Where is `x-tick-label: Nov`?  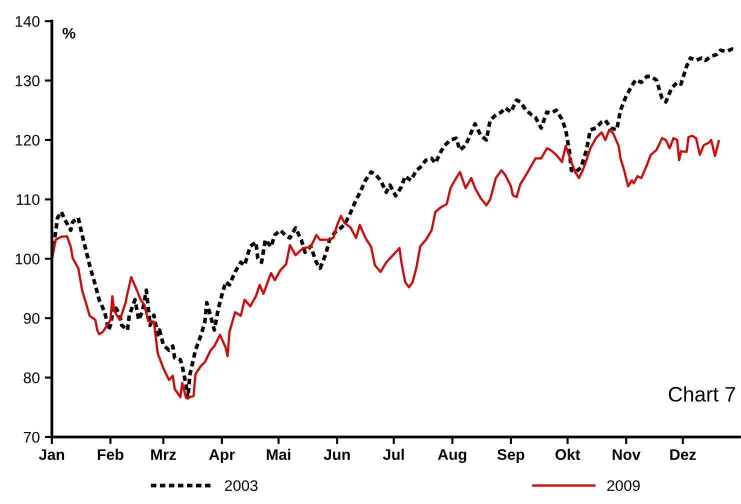 x-tick-label: Nov is located at coordinates (626, 454).